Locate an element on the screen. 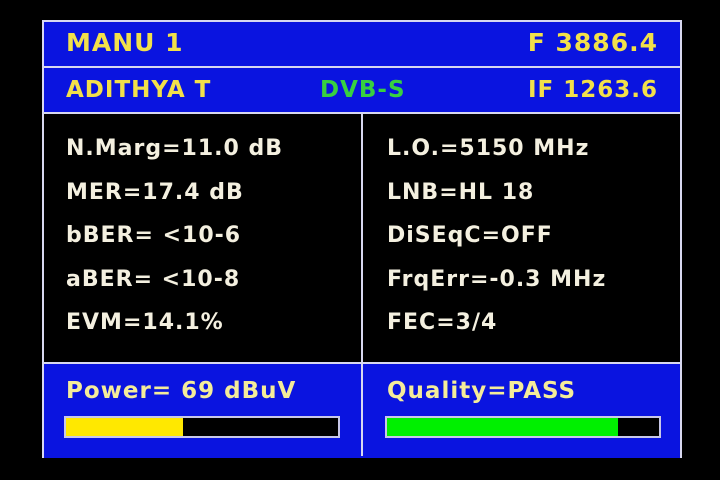 This screenshot has height=480, width=720. param-evm: EVM=14.1% is located at coordinates (145, 322).